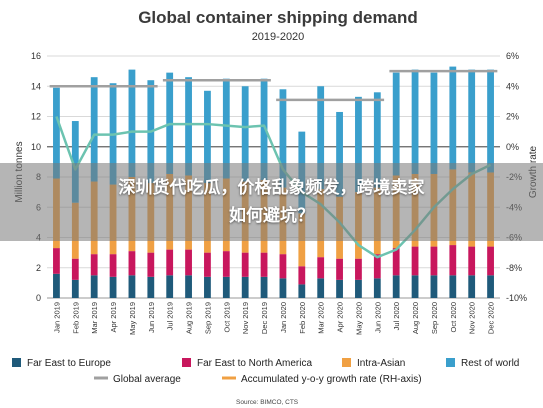  What do you see at coordinates (415, 318) in the screenshot?
I see `x-tick-label: Aug 2020` at bounding box center [415, 318].